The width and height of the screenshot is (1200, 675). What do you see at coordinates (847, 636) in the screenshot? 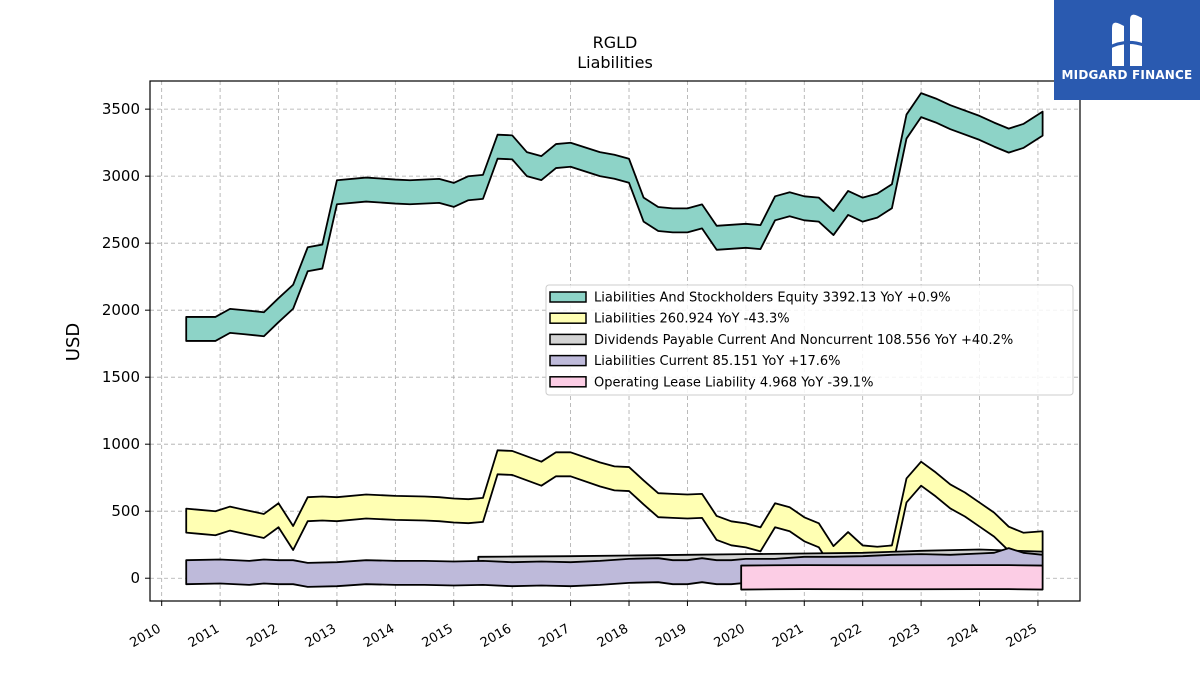
I see `x-tick-label: 2022` at bounding box center [847, 636].